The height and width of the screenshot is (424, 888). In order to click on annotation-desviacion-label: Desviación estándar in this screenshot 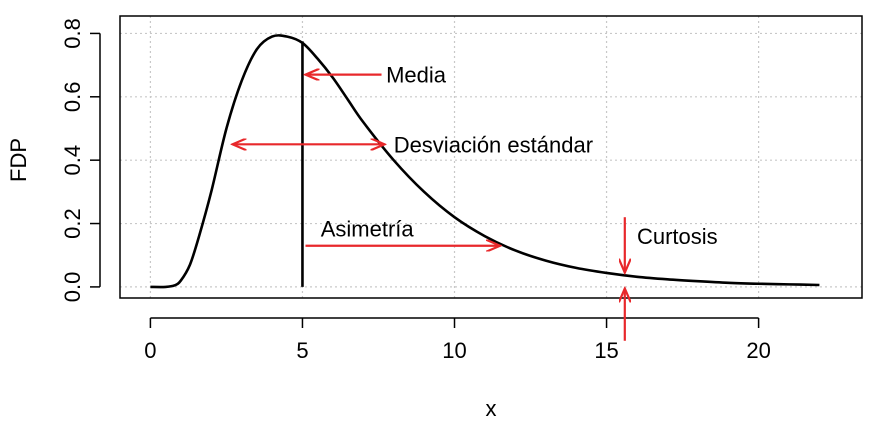, I will do `click(493, 144)`.